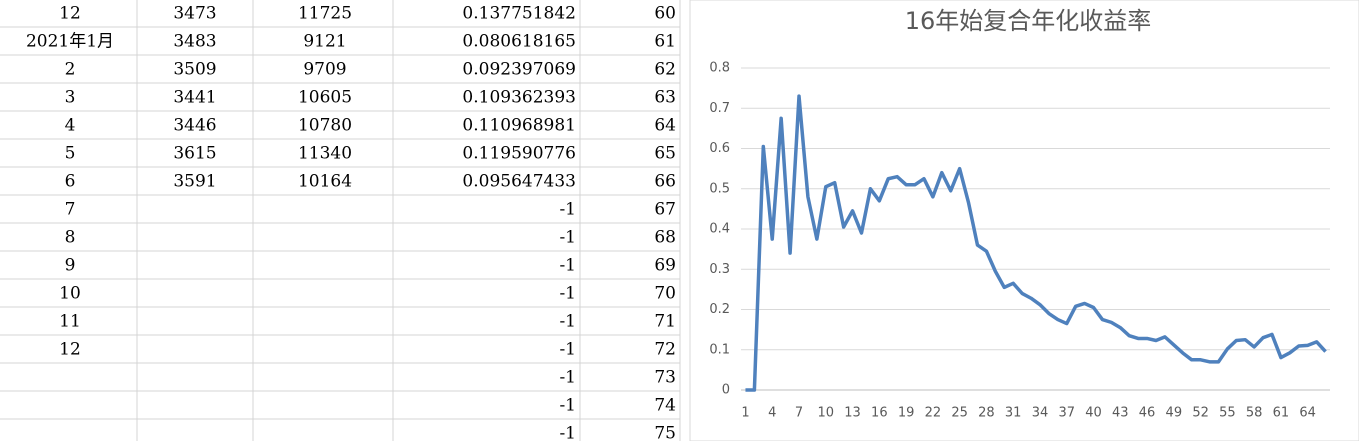 The height and width of the screenshot is (441, 1359). I want to click on x-tick-label: 40, so click(1093, 413).